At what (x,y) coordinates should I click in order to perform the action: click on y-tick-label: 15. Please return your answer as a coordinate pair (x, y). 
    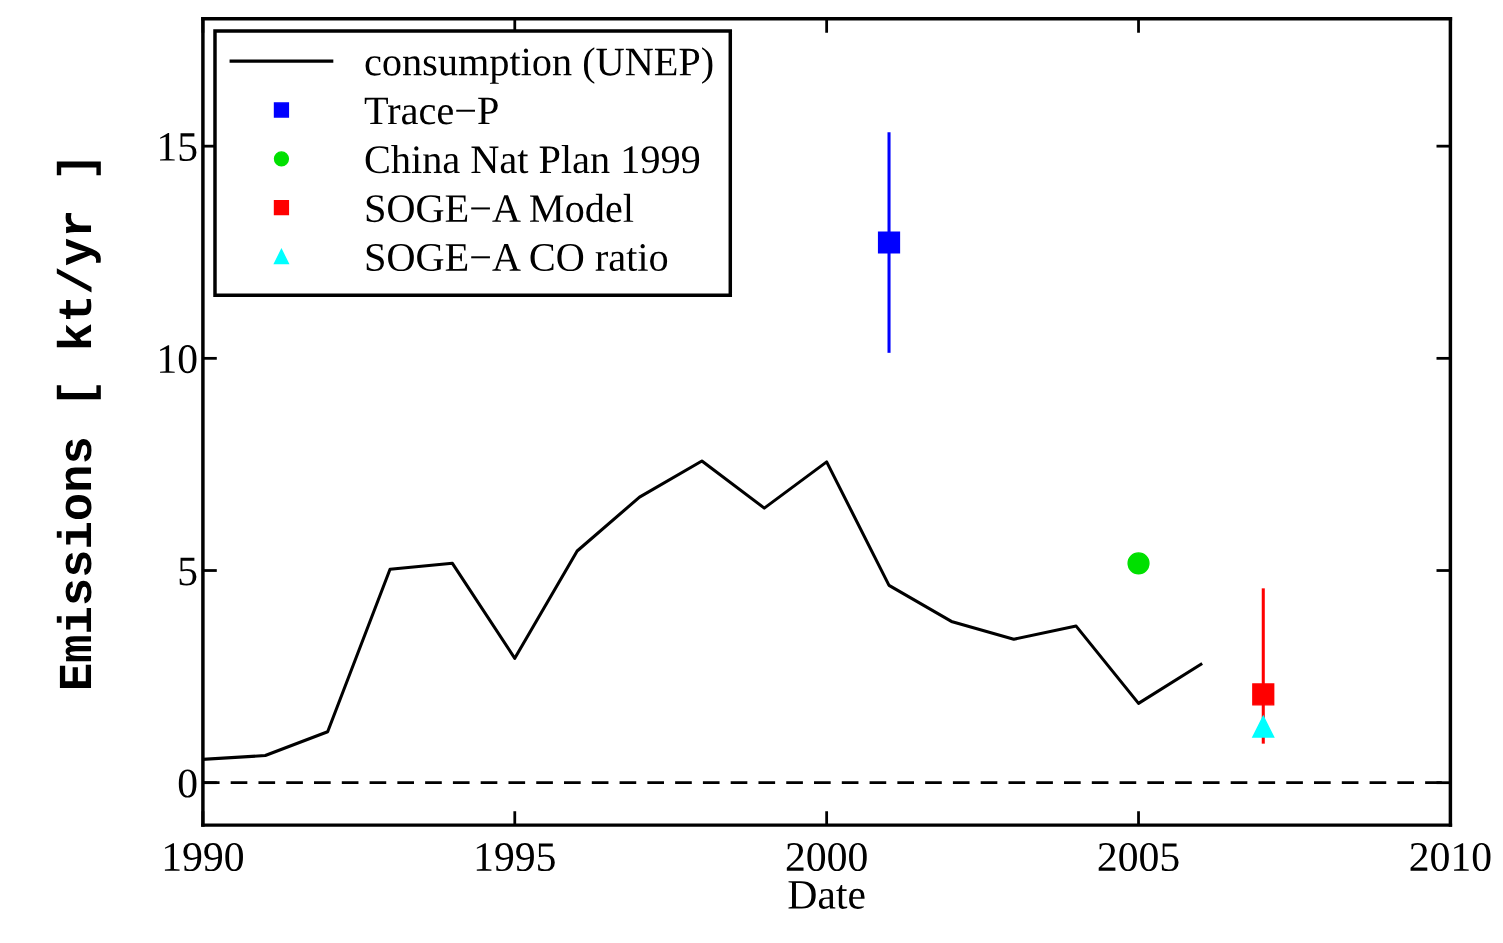
    Looking at the image, I should click on (178, 147).